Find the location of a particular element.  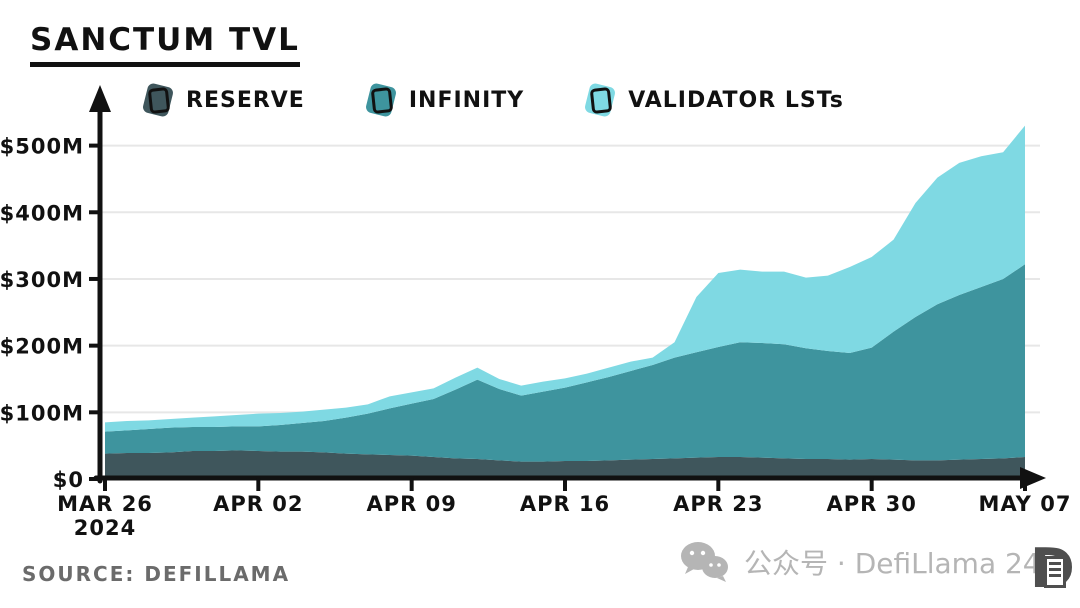

x-tick-label: APR 23 is located at coordinates (718, 504).